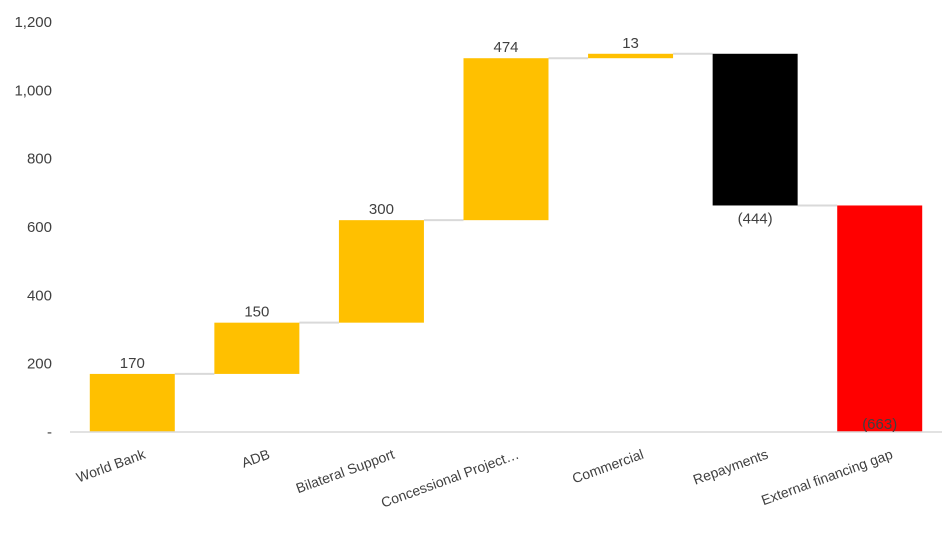 The height and width of the screenshot is (550, 950). Describe the element at coordinates (39, 295) in the screenshot. I see `y-tick-label: 400` at that location.